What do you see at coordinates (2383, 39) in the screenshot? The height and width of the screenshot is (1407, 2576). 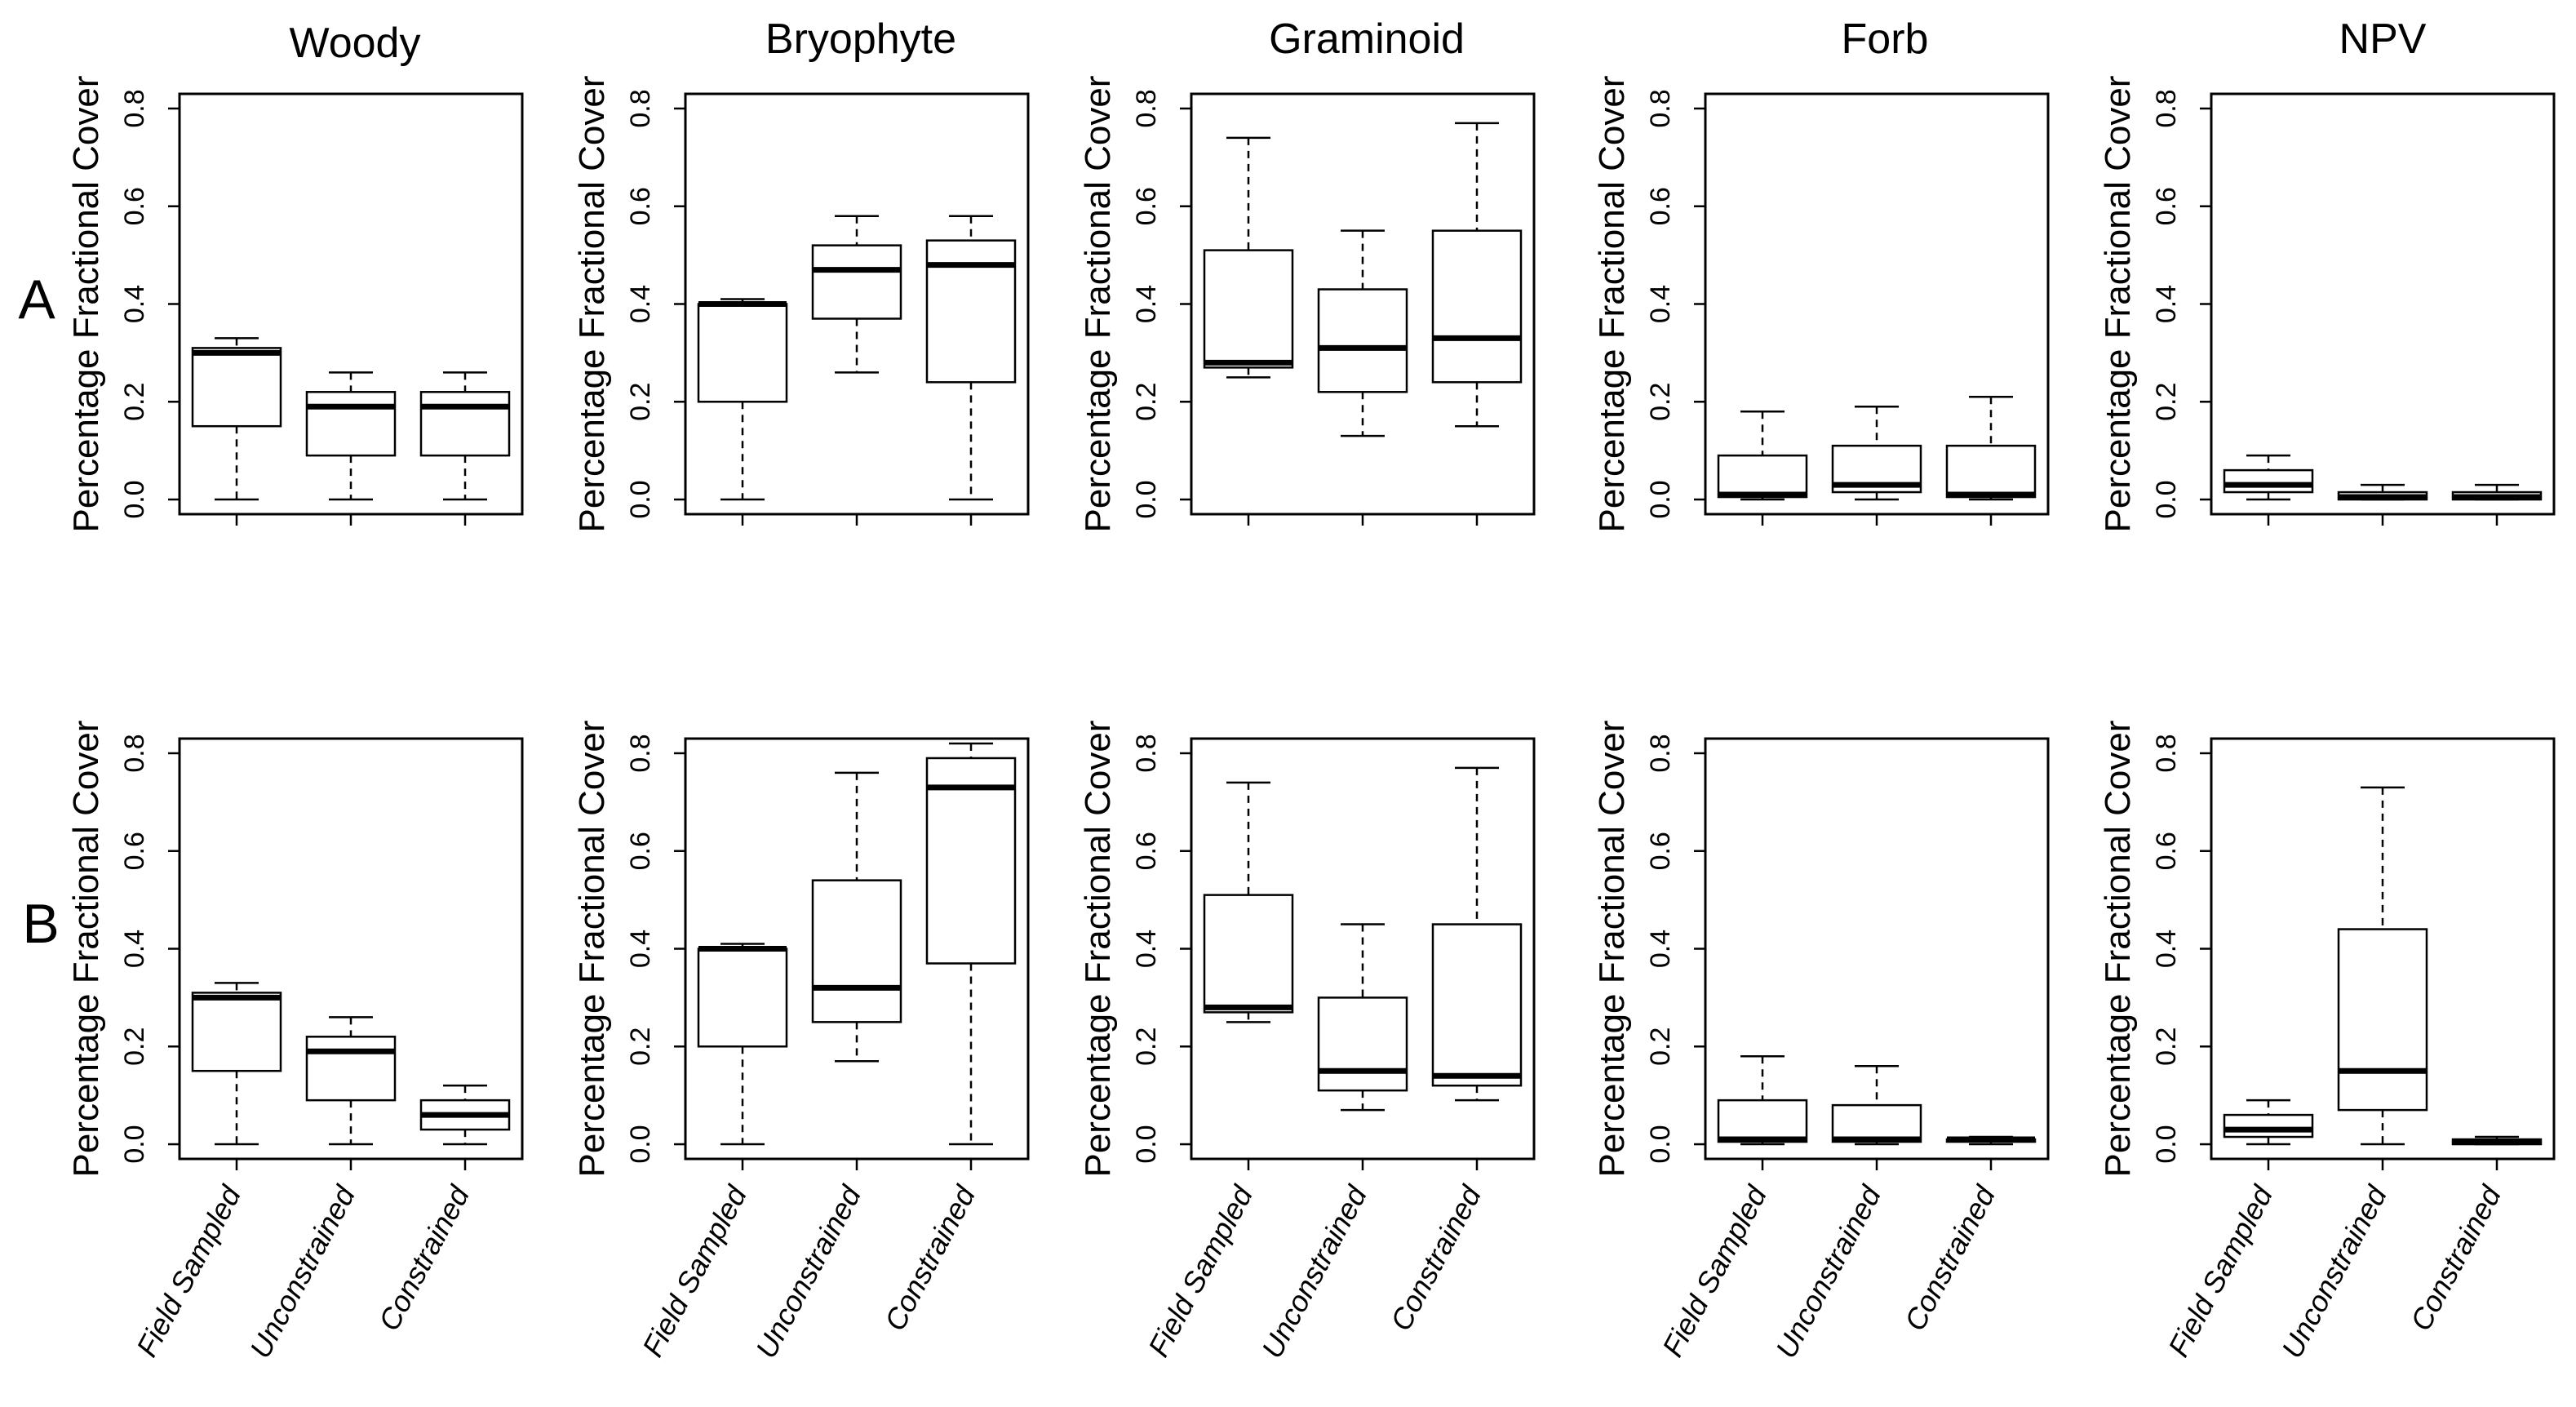 I see `col-title-npv: NPV` at bounding box center [2383, 39].